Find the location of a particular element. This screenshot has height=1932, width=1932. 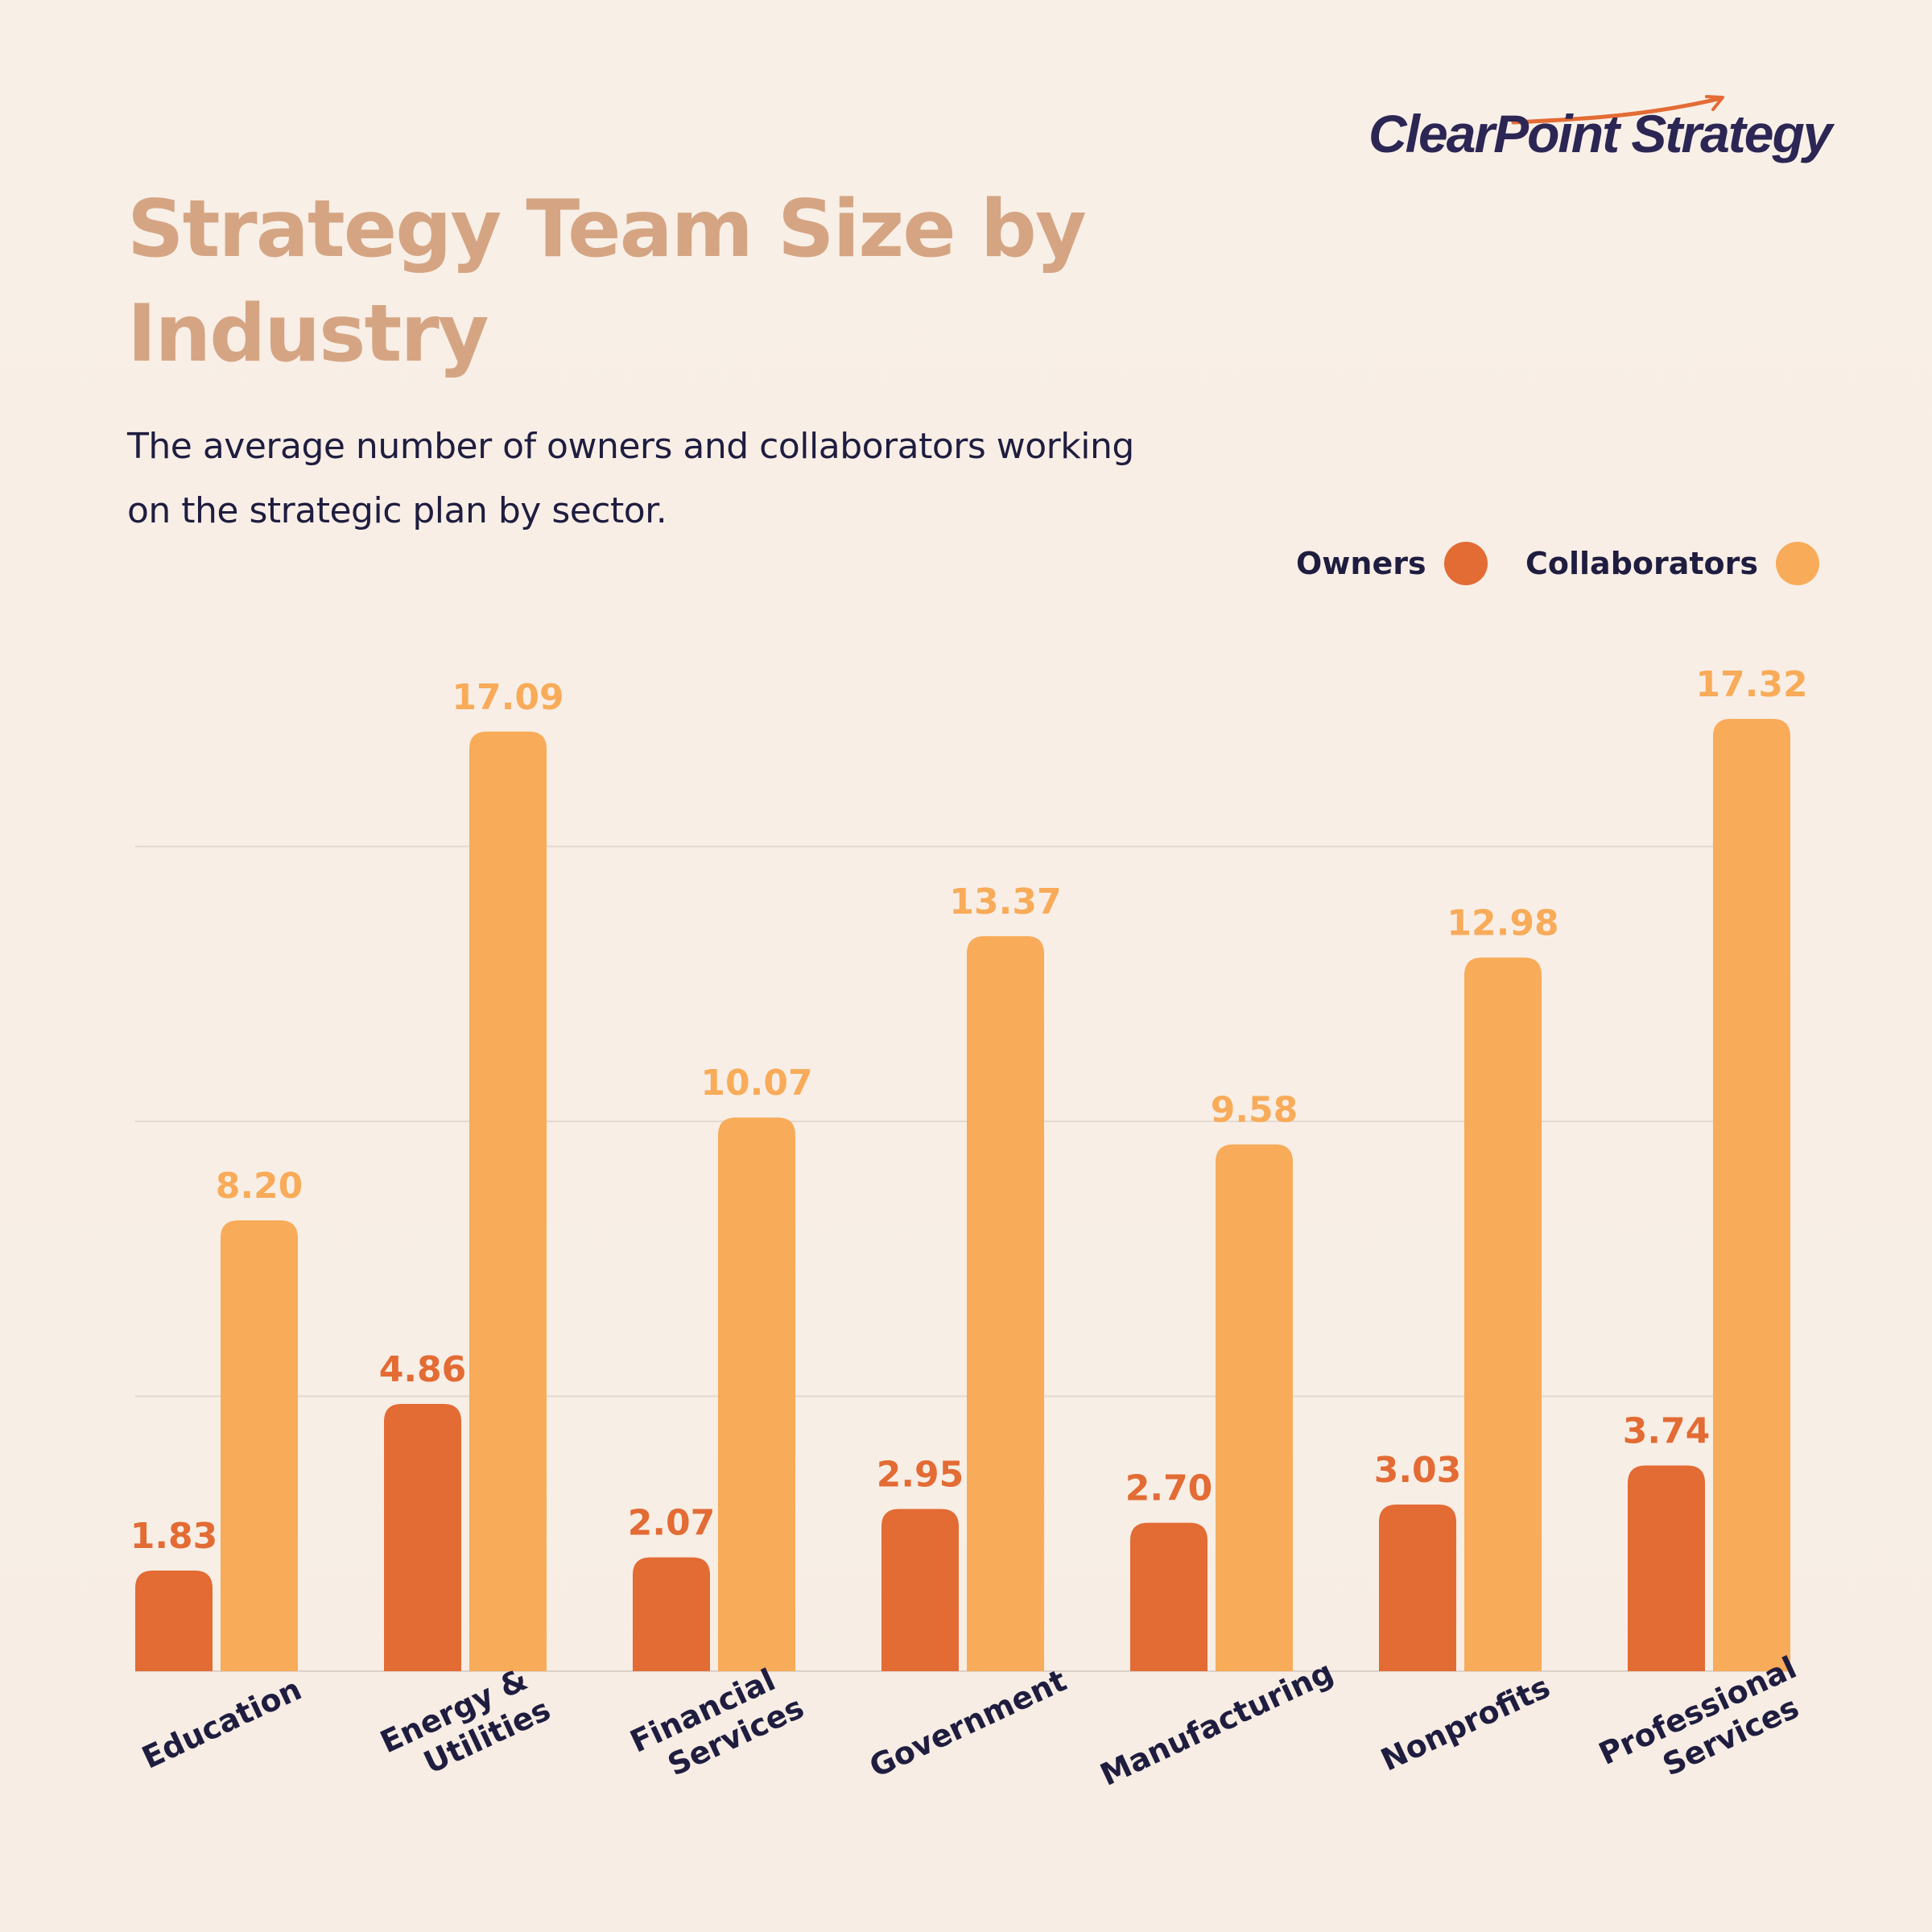

brand-logo: ClearPoint Strategy is located at coordinates (1600, 139).